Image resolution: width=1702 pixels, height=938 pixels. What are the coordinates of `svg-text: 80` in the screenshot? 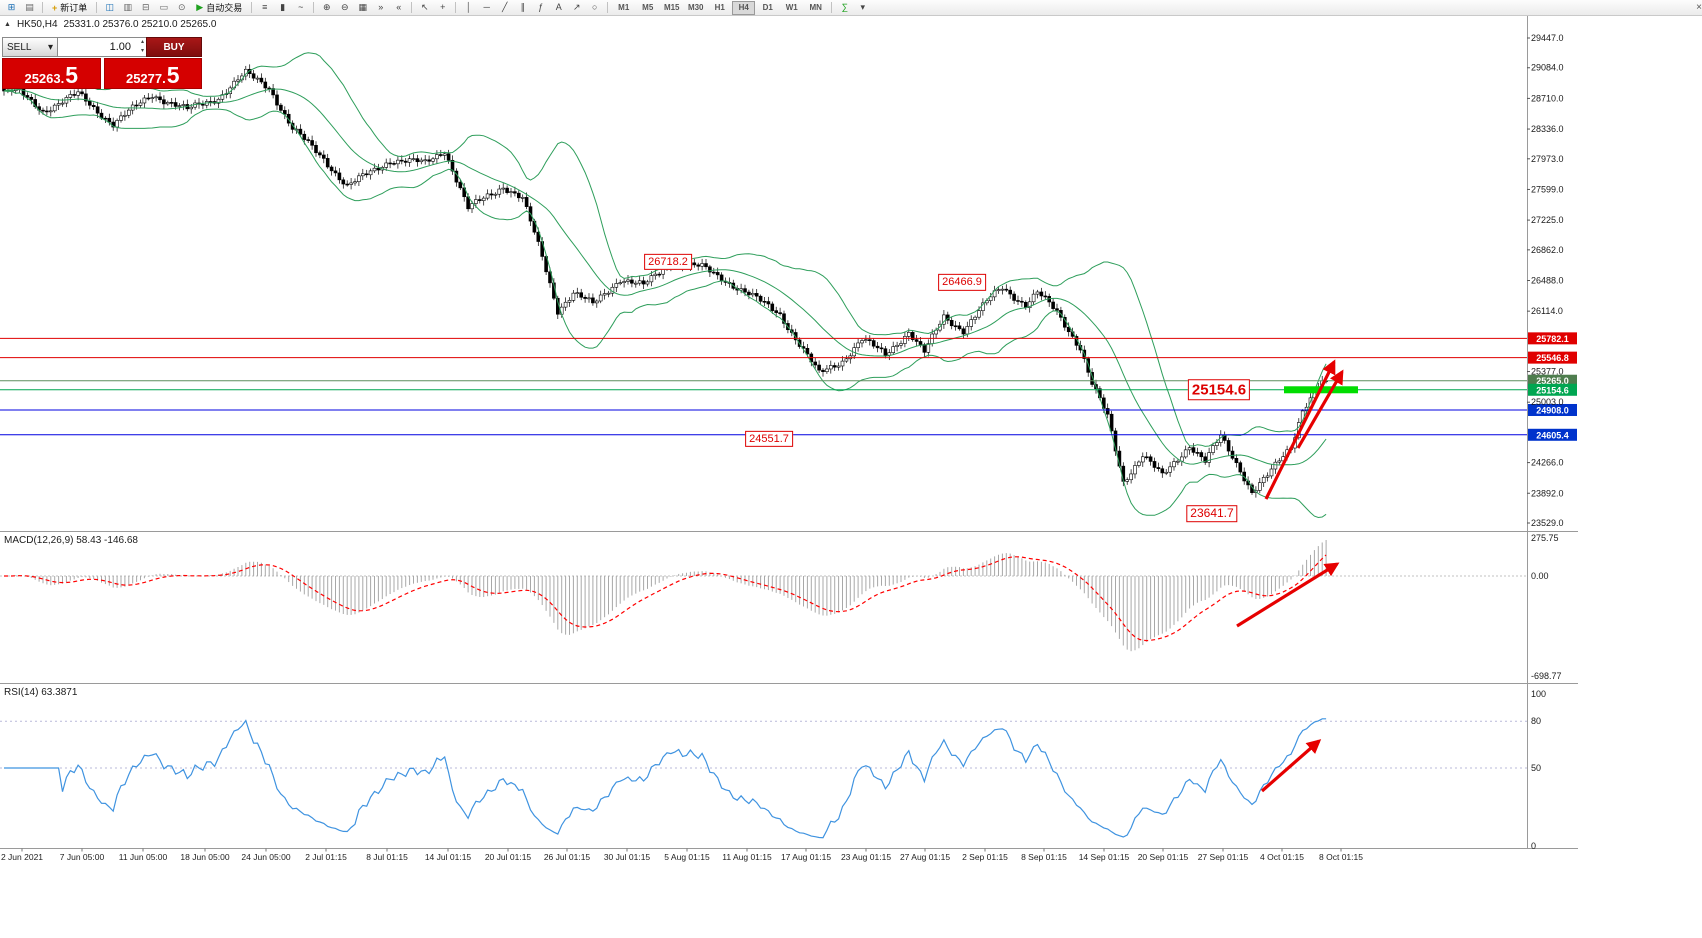 It's located at (1536, 721).